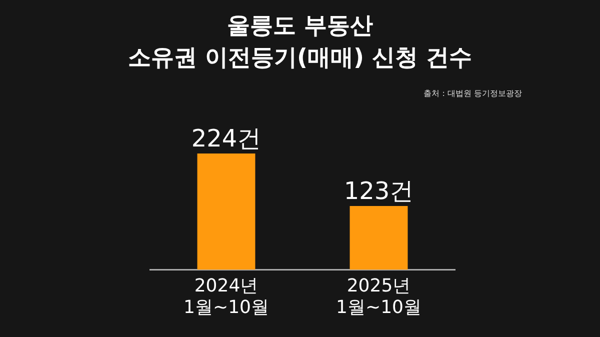 This screenshot has width=600, height=337. What do you see at coordinates (226, 138) in the screenshot?
I see `data-label: 224건` at bounding box center [226, 138].